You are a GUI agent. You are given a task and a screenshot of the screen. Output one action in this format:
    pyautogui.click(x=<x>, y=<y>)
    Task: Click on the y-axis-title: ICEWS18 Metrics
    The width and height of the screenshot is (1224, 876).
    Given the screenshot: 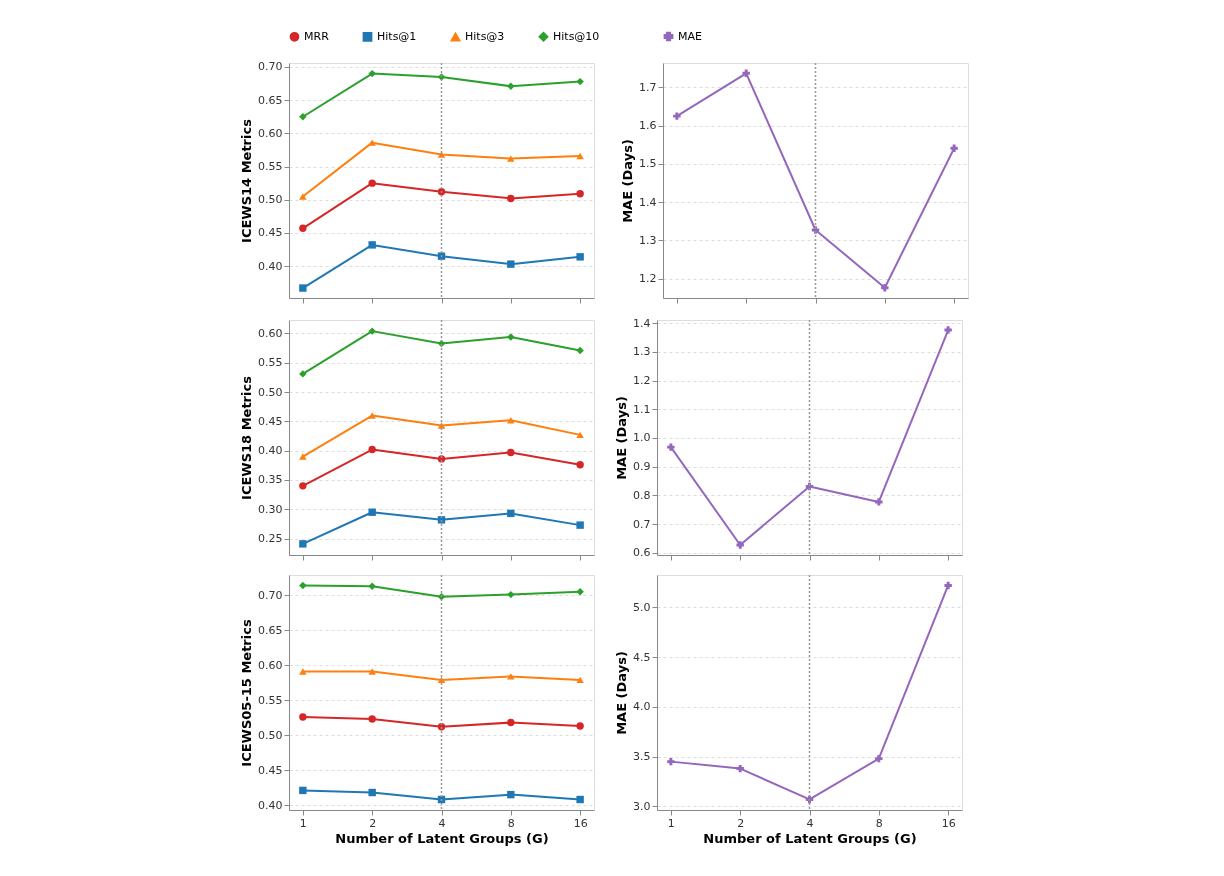 What is the action you would take?
    pyautogui.click(x=247, y=437)
    